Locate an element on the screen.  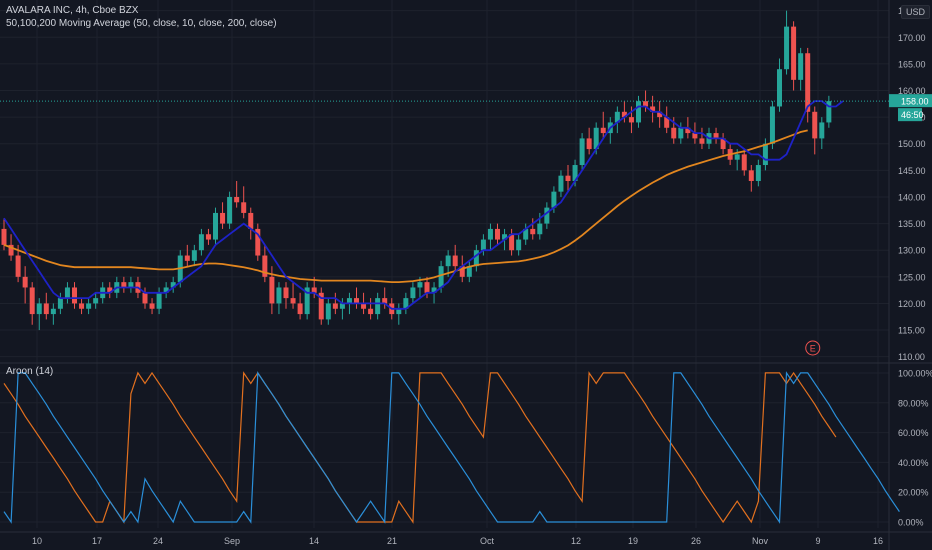
time-axis-label: 17 is located at coordinates (97, 541).